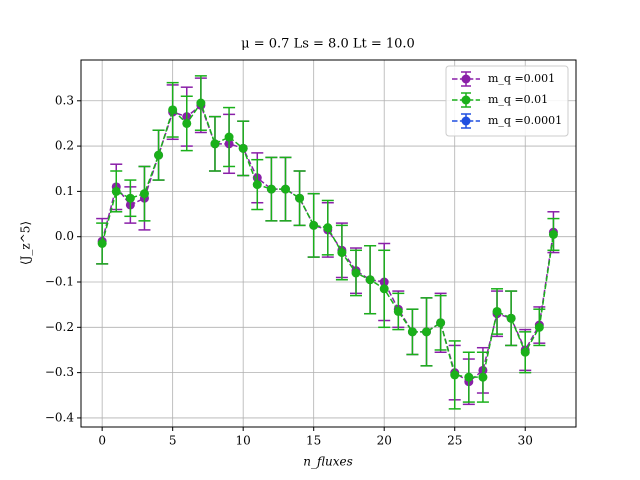 This screenshot has width=640, height=480. What do you see at coordinates (328, 44) in the screenshot?
I see `chart-title: μ = 0.7 Ls = 8.0 Lt = 10.0` at bounding box center [328, 44].